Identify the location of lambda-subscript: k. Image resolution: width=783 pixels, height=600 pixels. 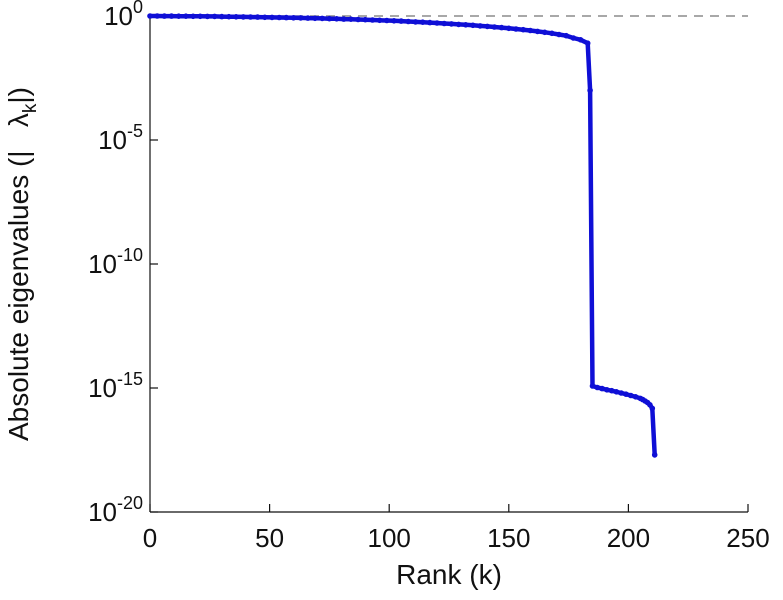
(30, 108).